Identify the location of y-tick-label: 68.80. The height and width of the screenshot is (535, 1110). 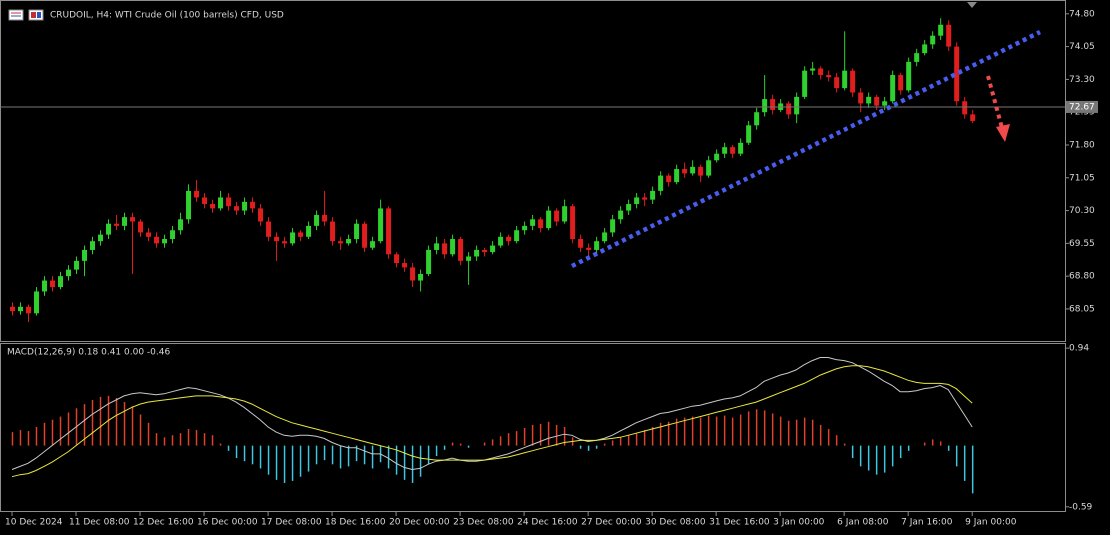
(1082, 277).